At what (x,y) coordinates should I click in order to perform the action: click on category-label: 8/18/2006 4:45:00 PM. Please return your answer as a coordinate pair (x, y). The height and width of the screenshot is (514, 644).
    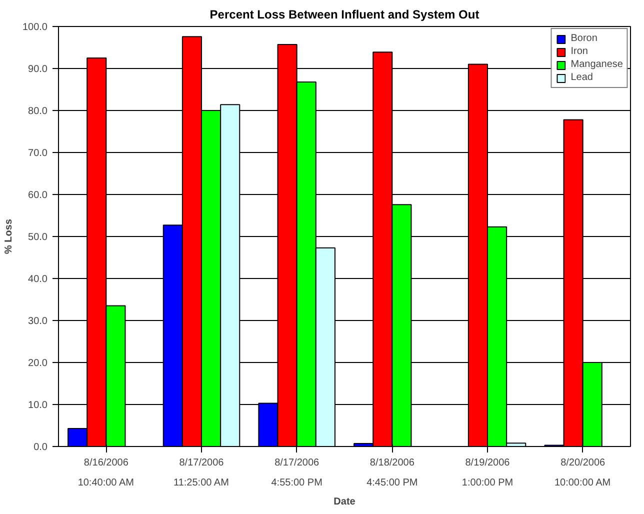
    Looking at the image, I should click on (392, 473).